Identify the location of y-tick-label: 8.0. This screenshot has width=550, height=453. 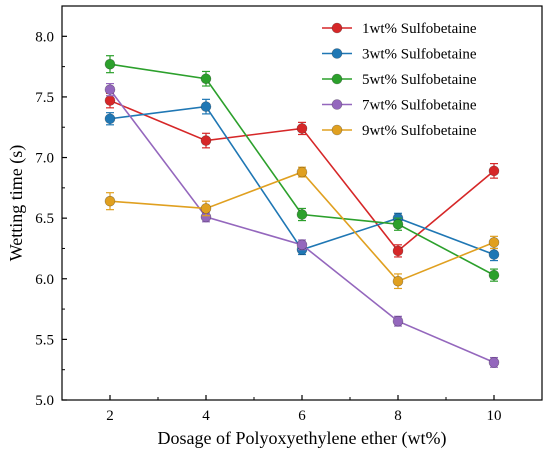
(44, 37).